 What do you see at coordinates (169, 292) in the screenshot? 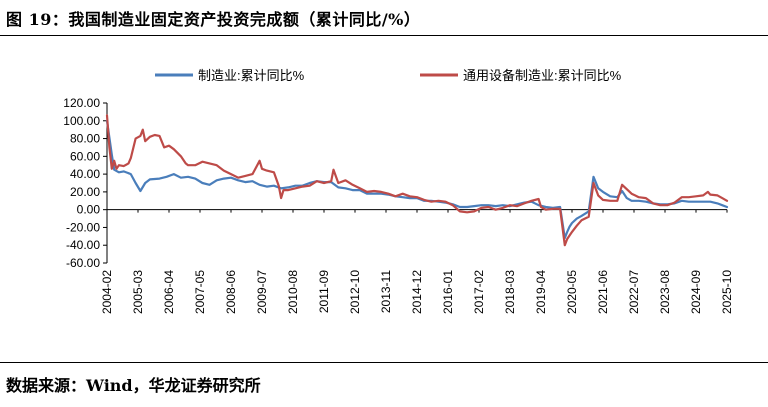
I see `x-tick-label: 2006-04` at bounding box center [169, 292].